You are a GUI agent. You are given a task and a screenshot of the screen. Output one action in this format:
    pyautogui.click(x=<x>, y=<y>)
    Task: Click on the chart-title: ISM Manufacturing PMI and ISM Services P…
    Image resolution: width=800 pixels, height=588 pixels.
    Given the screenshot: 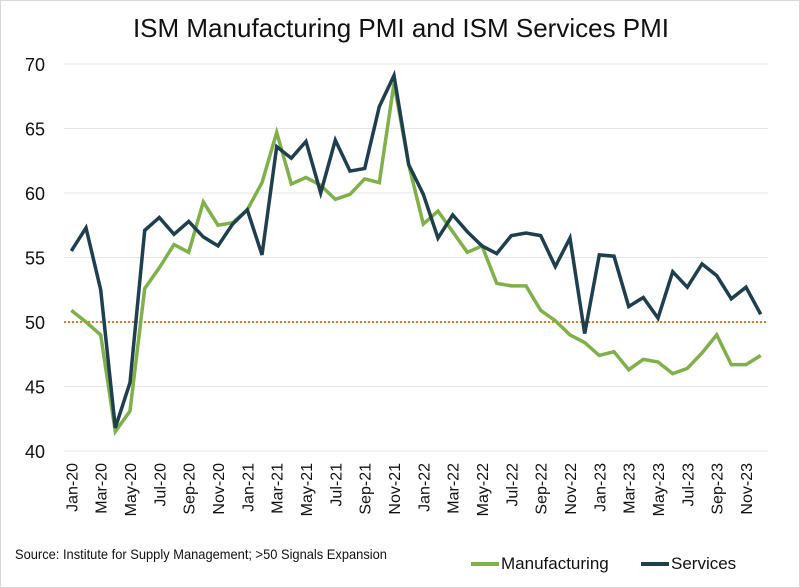 What is the action you would take?
    pyautogui.click(x=401, y=28)
    